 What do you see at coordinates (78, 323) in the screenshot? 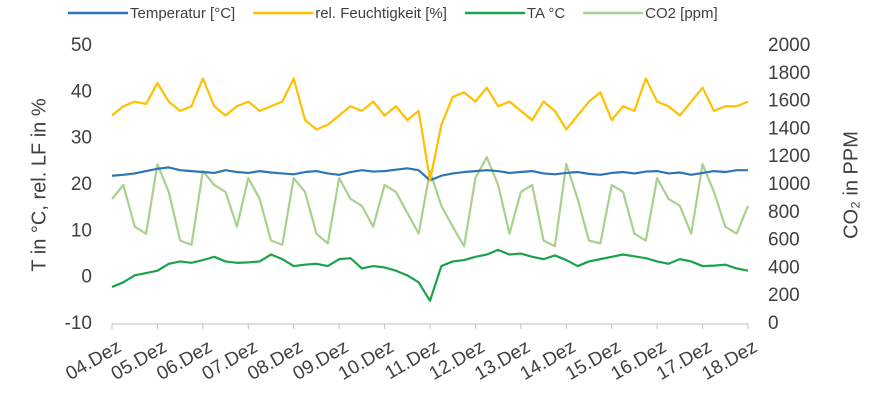
I see `y-tick-label: -10` at bounding box center [78, 323].